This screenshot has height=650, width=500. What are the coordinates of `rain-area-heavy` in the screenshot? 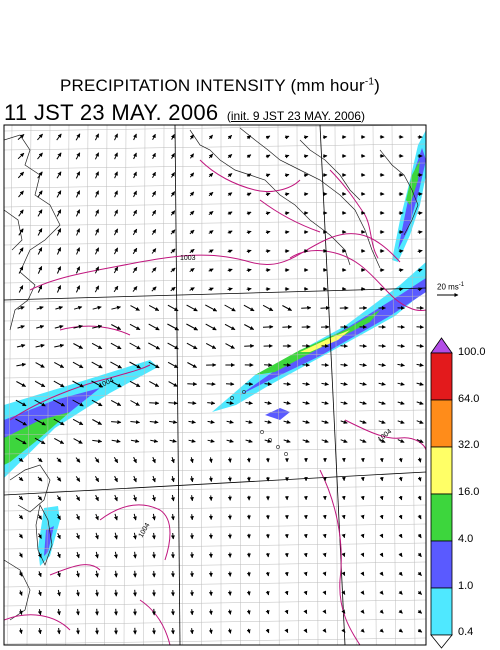 It's located at (37, 438).